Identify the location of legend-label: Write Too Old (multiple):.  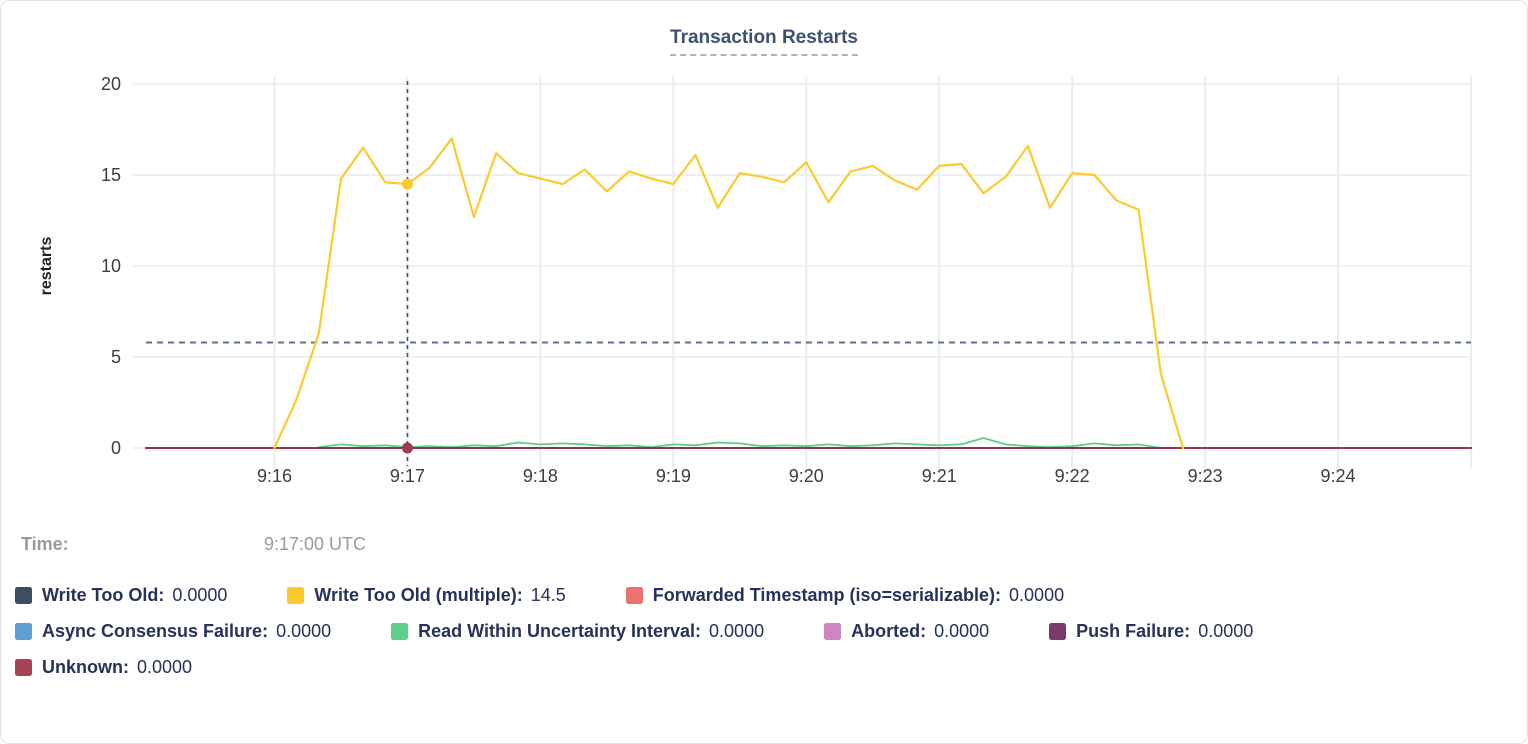
(418, 595).